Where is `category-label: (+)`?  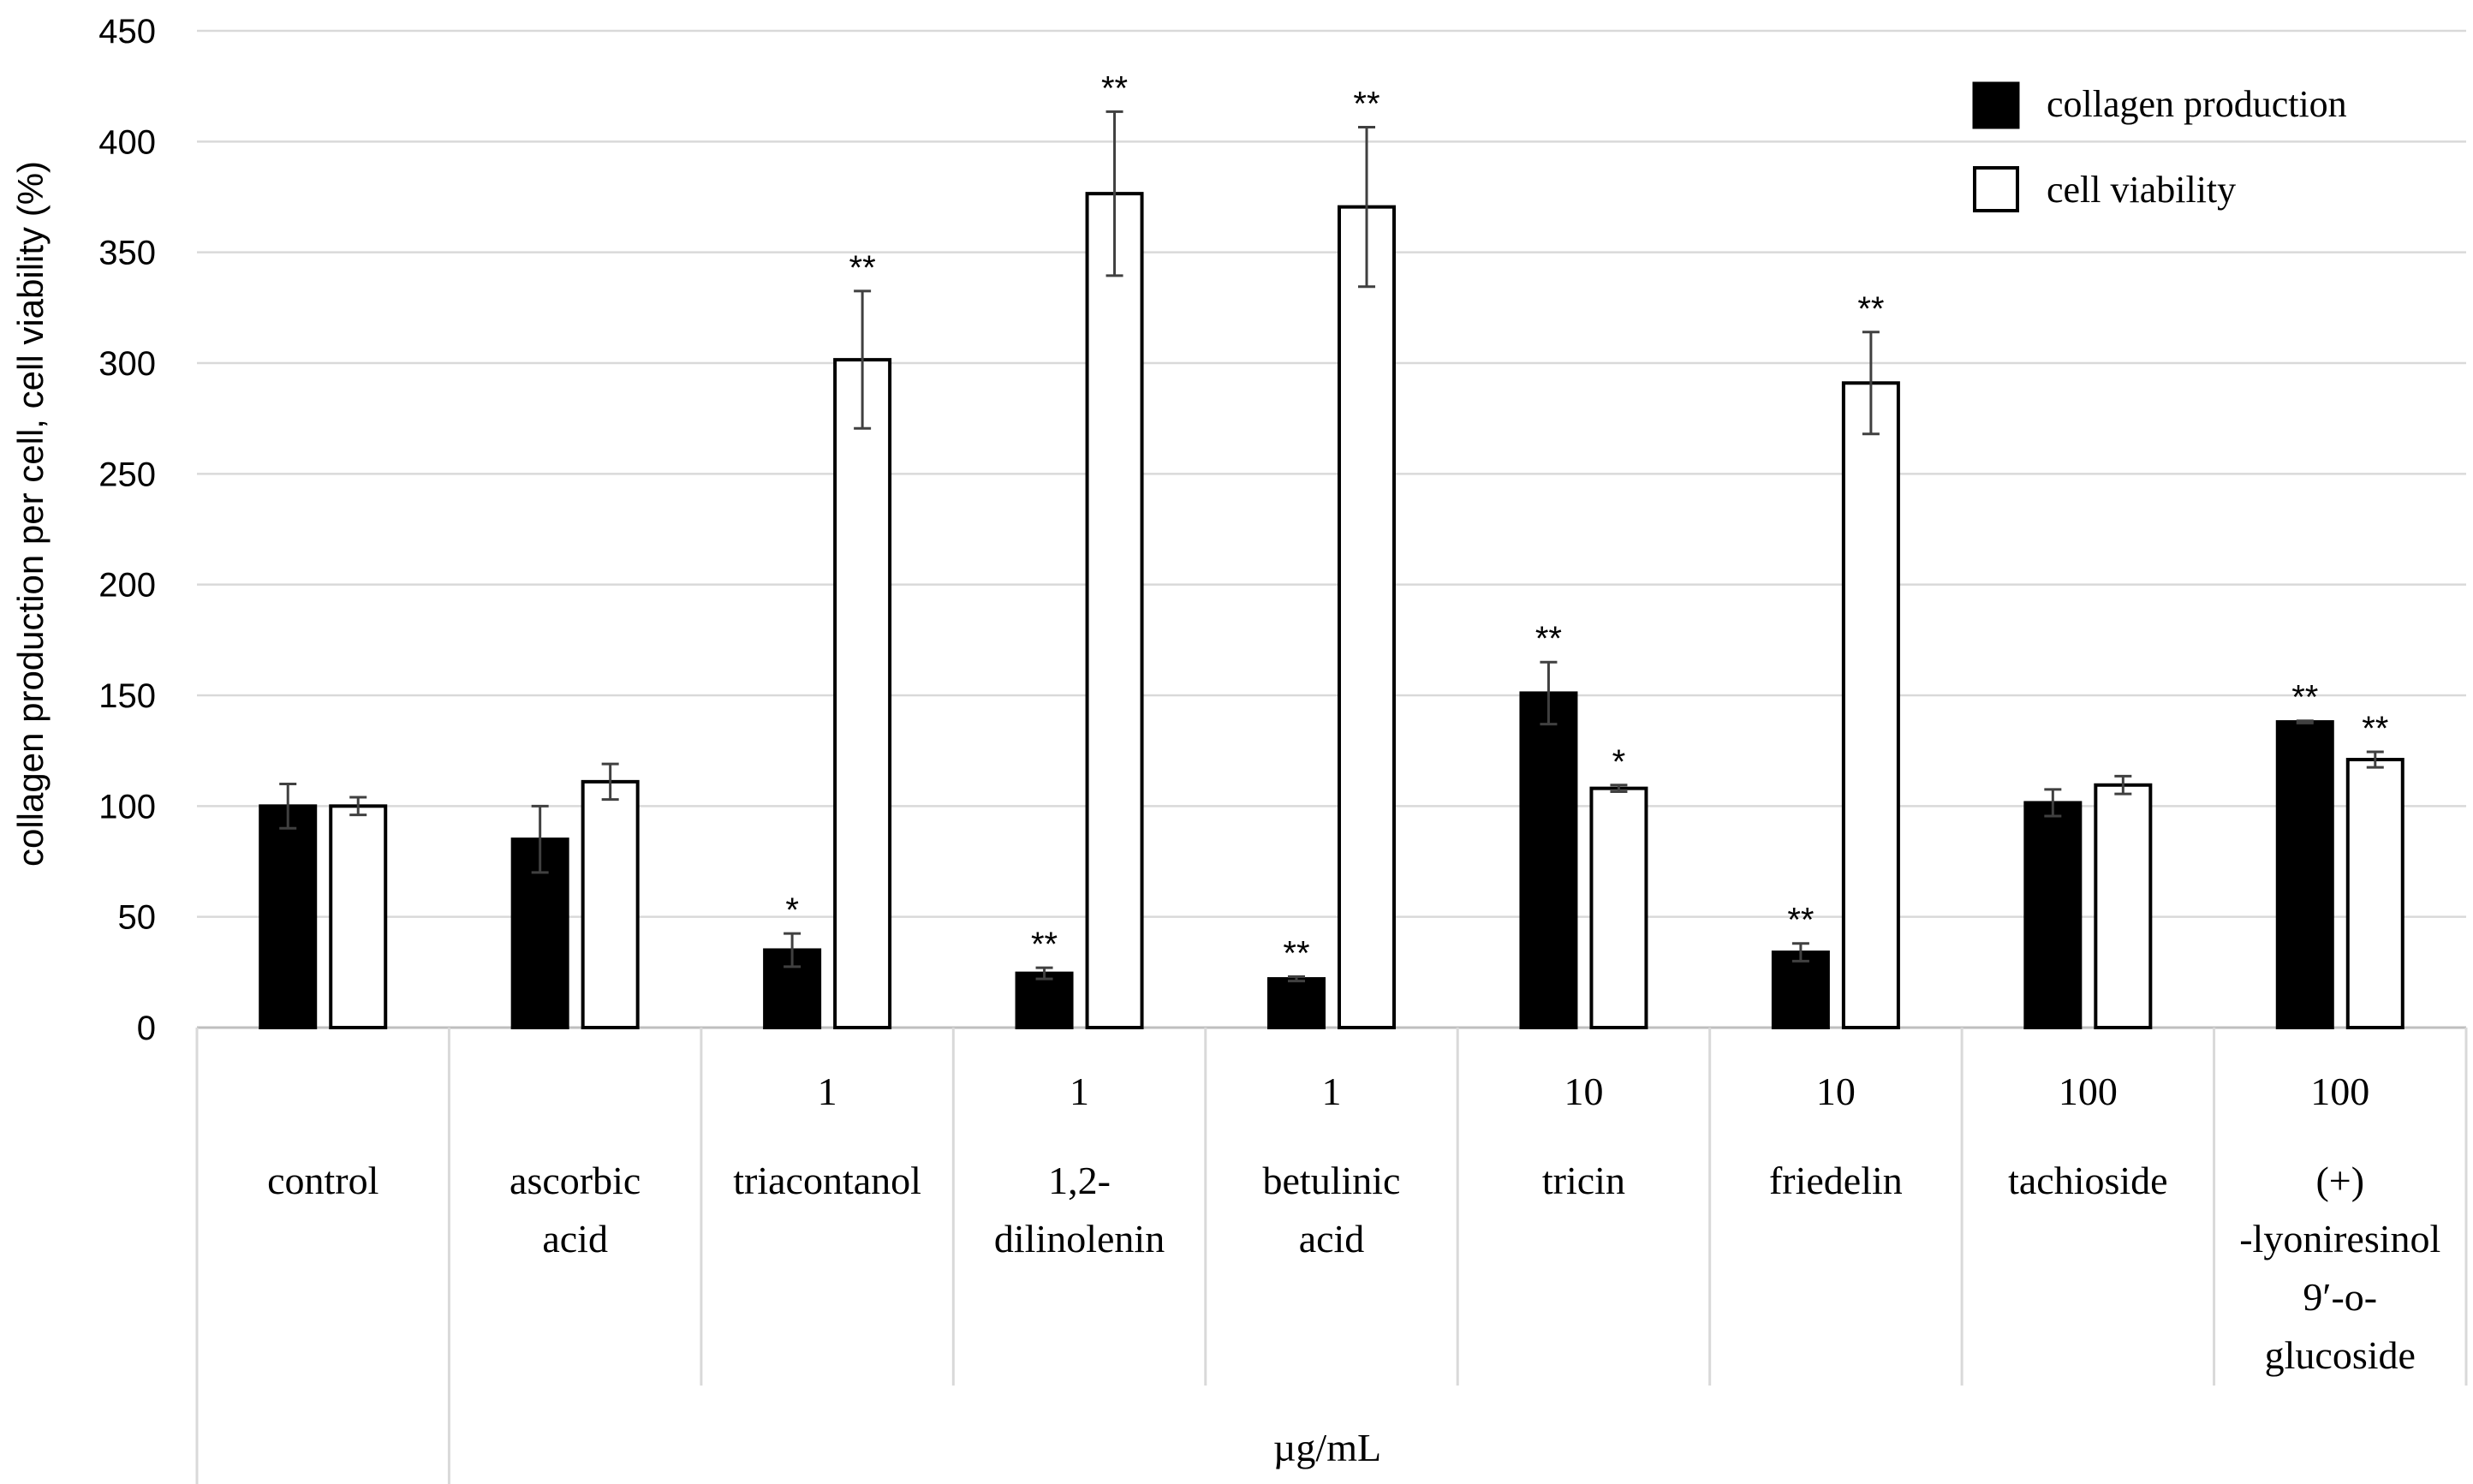
category-label: (+) is located at coordinates (2339, 1181).